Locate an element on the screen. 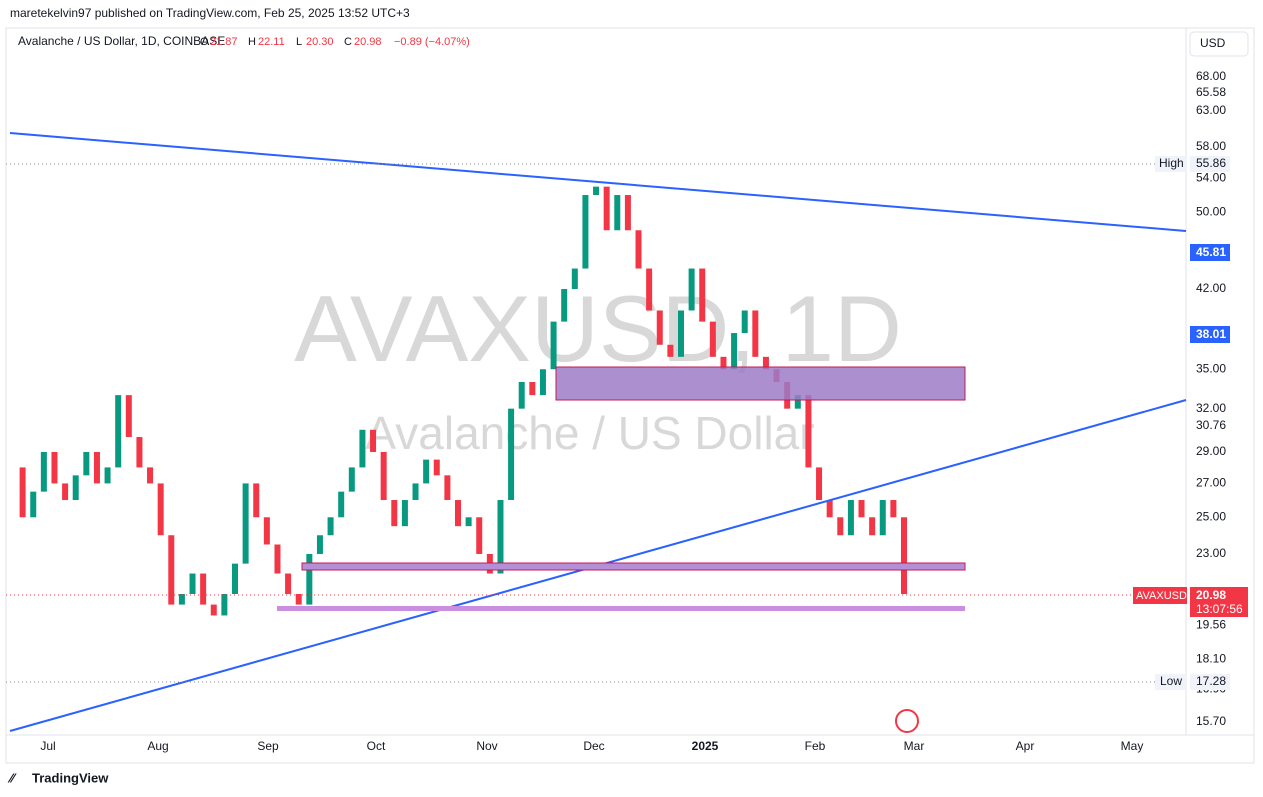  price-tick: 50.00 is located at coordinates (1211, 211).